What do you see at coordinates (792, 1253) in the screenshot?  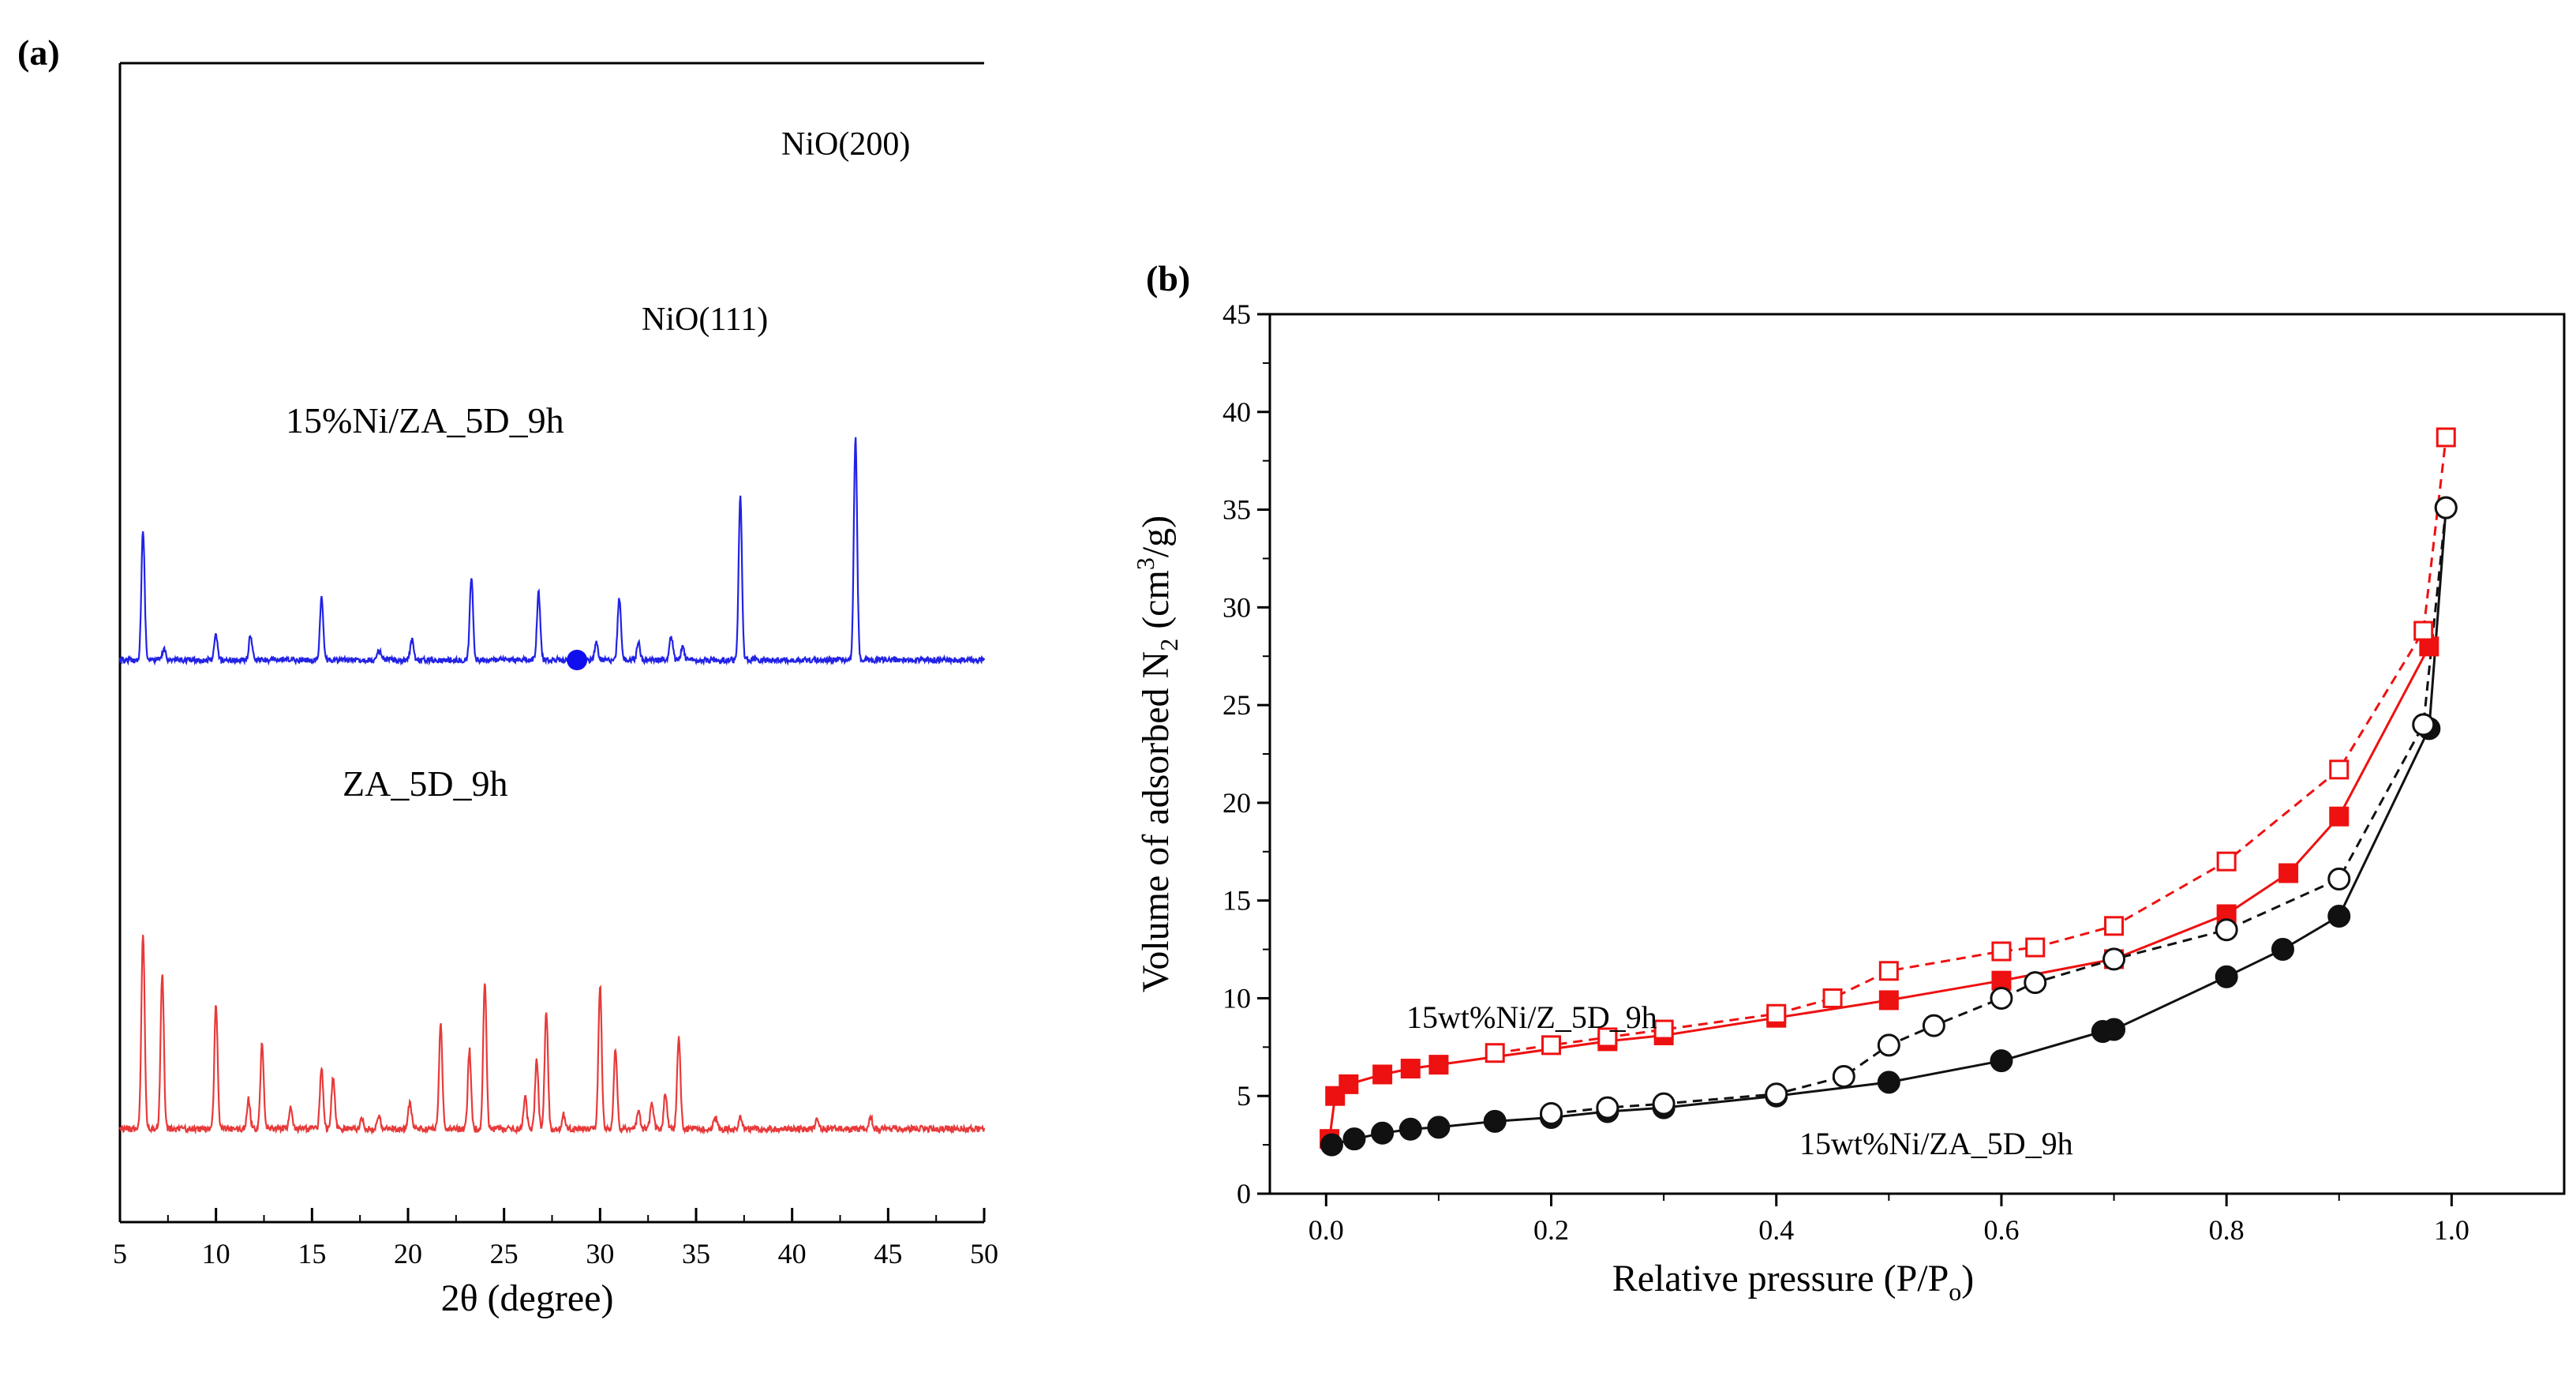 I see `panel-a-x-tick-label: 40` at bounding box center [792, 1253].